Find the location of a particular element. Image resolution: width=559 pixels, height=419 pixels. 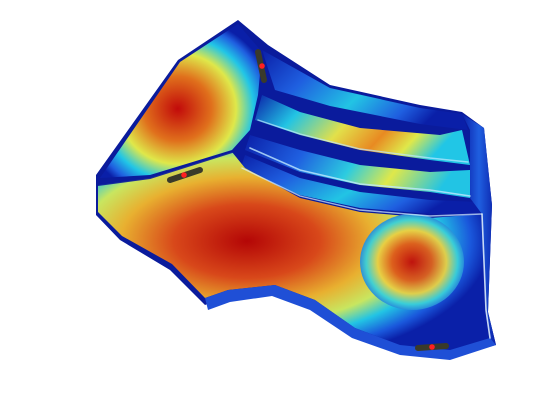

marker-top is located at coordinates (261, 66).